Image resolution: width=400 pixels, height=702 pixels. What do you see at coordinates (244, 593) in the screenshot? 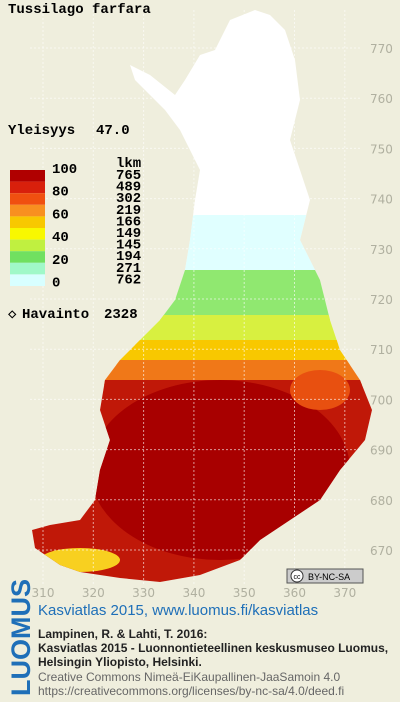
I see `x-label: 350` at bounding box center [244, 593].